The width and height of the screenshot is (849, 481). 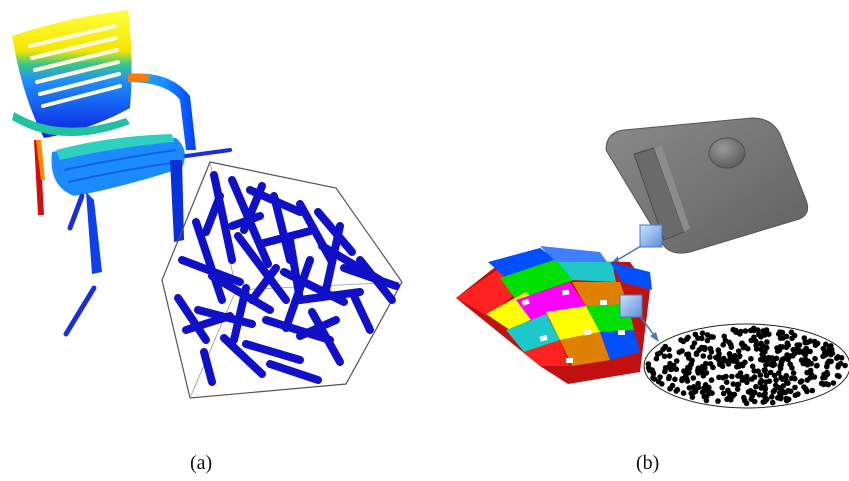 What do you see at coordinates (39, 177) in the screenshot?
I see `chair-leg-back-left` at bounding box center [39, 177].